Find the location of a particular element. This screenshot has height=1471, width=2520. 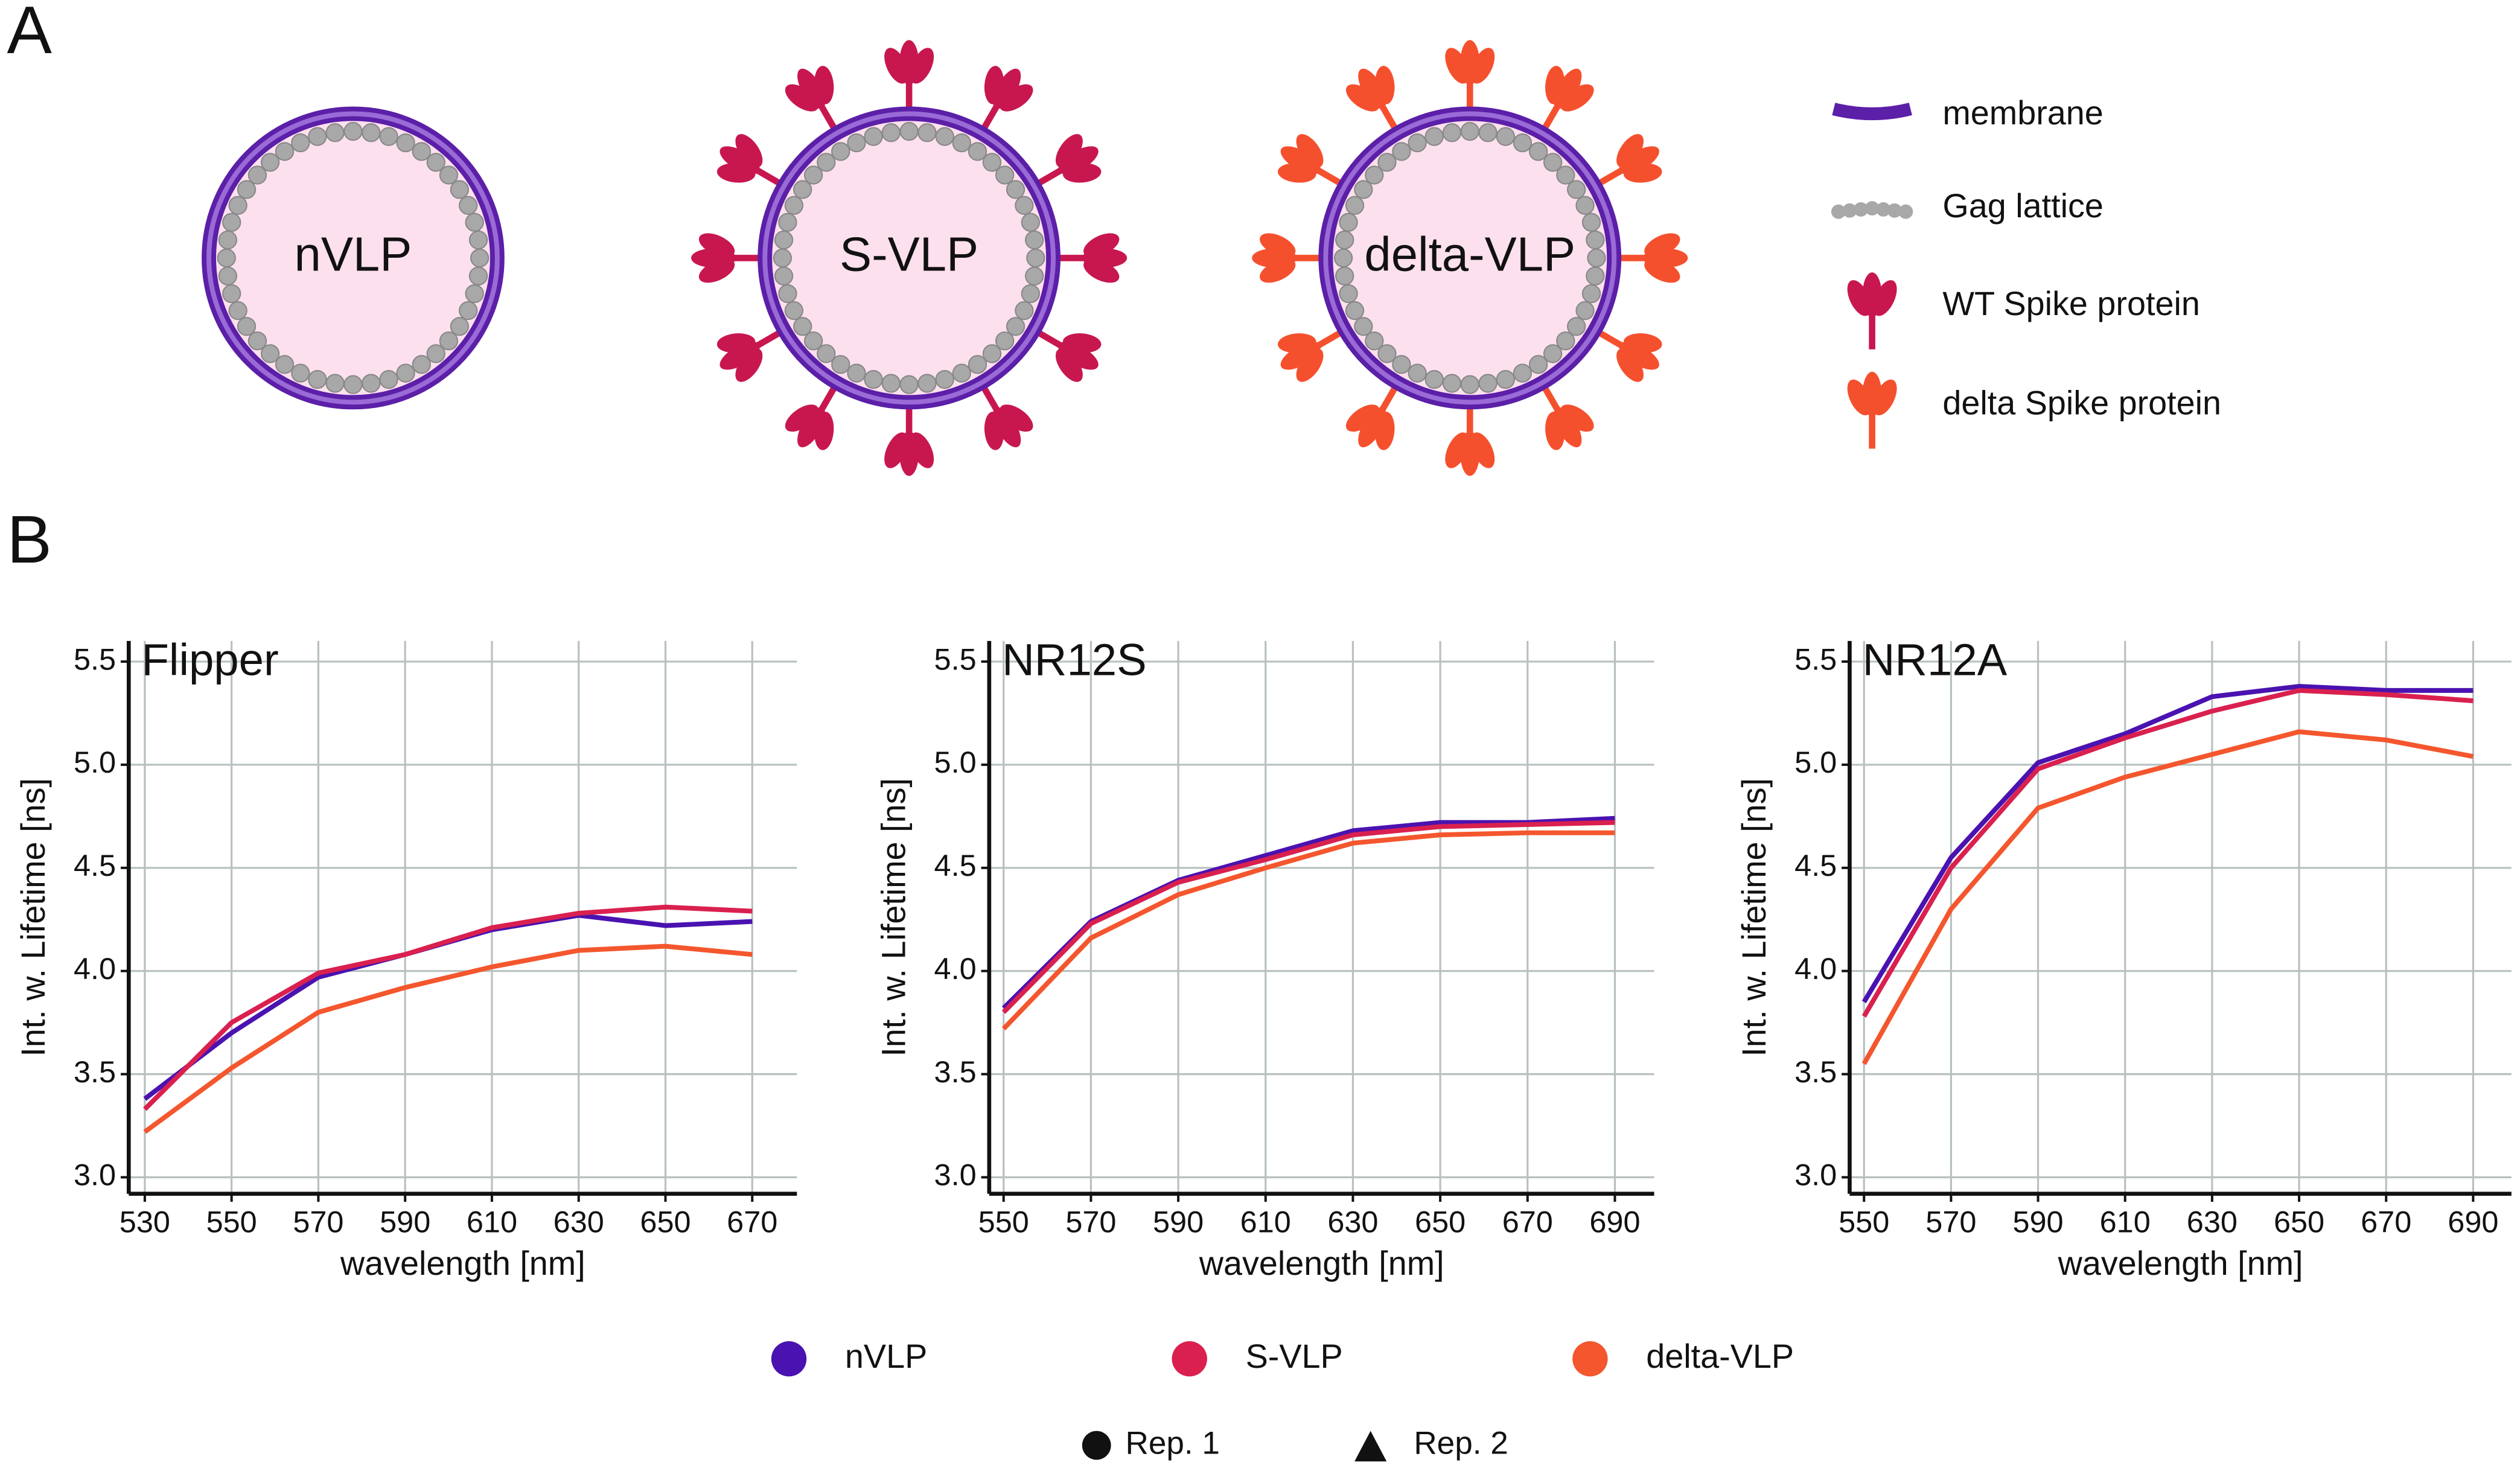

x-tick-label: 570 is located at coordinates (1950, 1222).